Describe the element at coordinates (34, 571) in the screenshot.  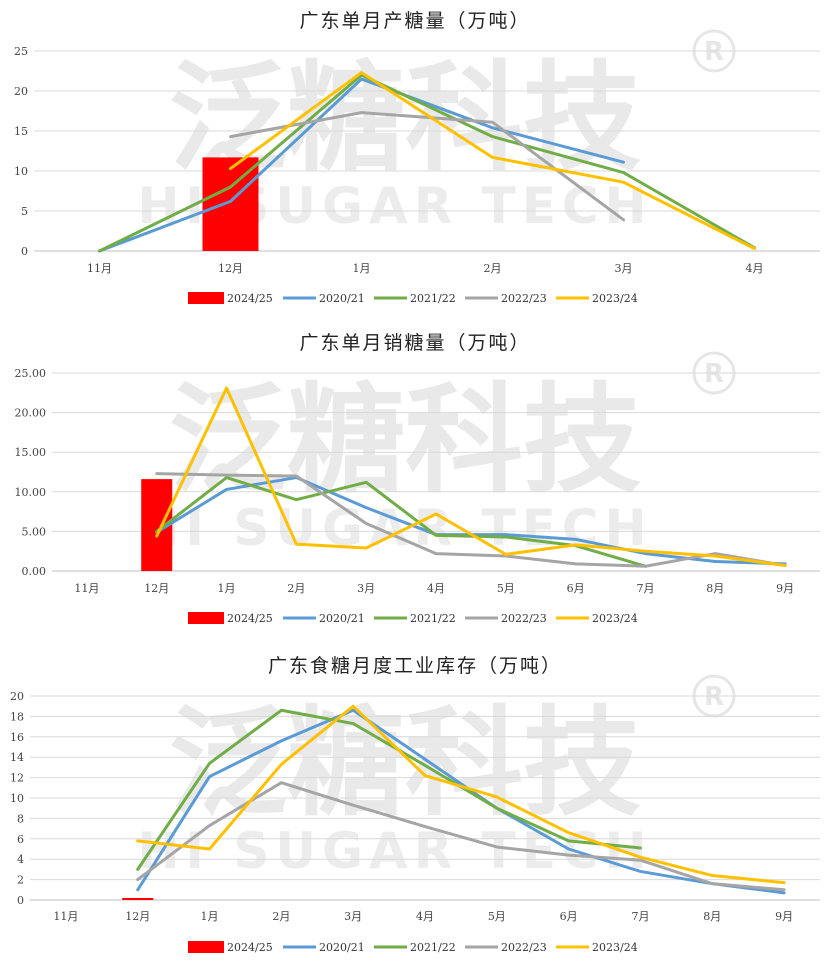
I see `y-tick-label: 0.00` at that location.